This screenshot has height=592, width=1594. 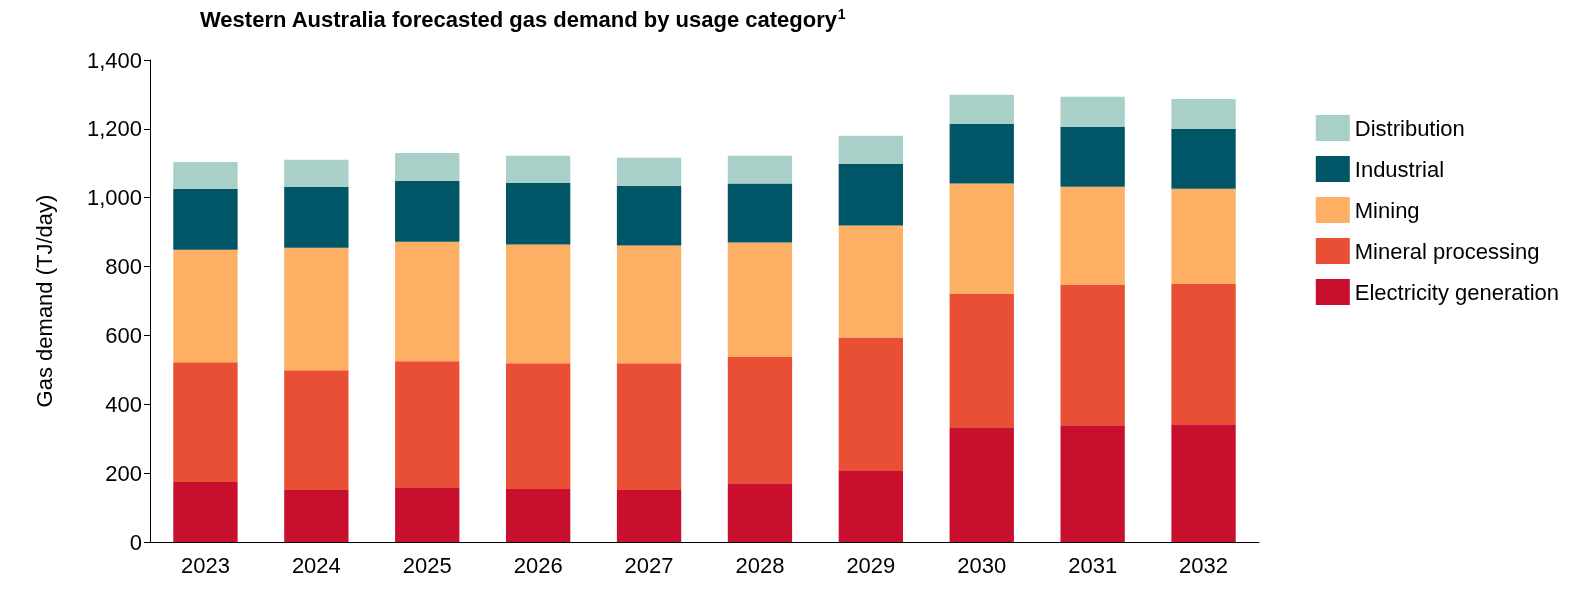 What do you see at coordinates (760, 565) in the screenshot?
I see `x-tick-label: 2028` at bounding box center [760, 565].